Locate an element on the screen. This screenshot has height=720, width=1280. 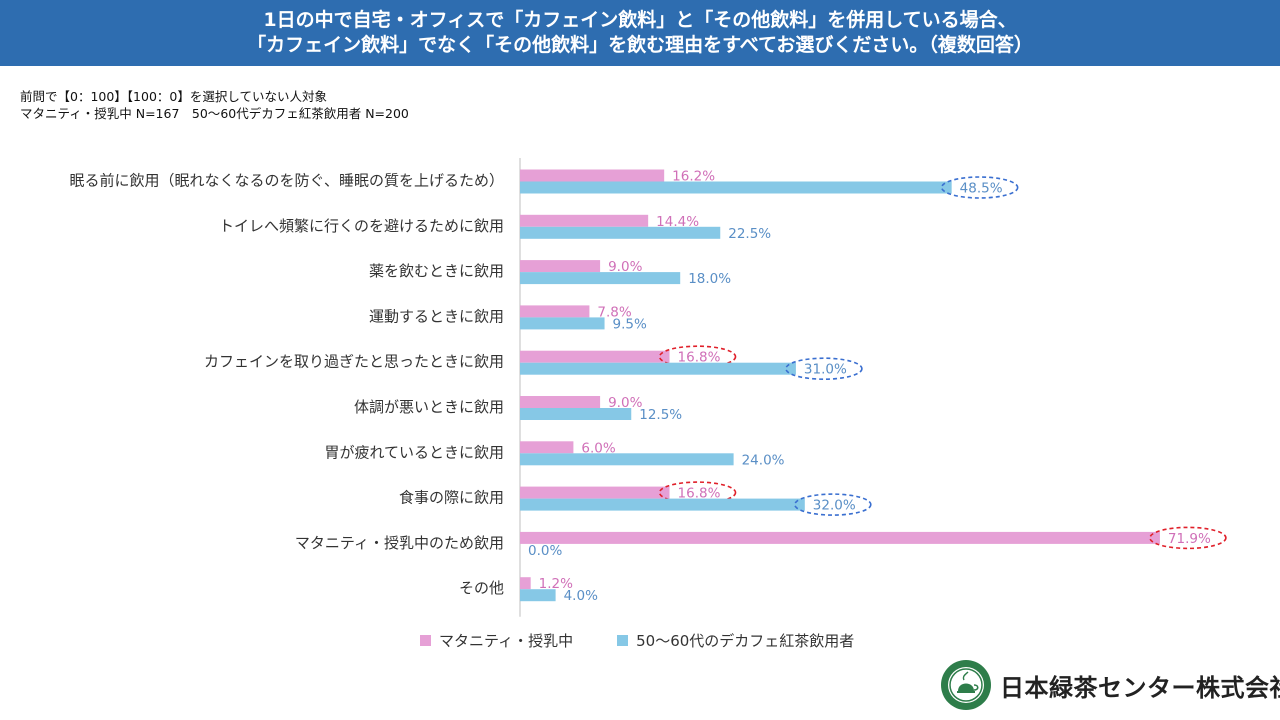
legend-label-maternity: マタニティ・授乳中 is located at coordinates (506, 640).